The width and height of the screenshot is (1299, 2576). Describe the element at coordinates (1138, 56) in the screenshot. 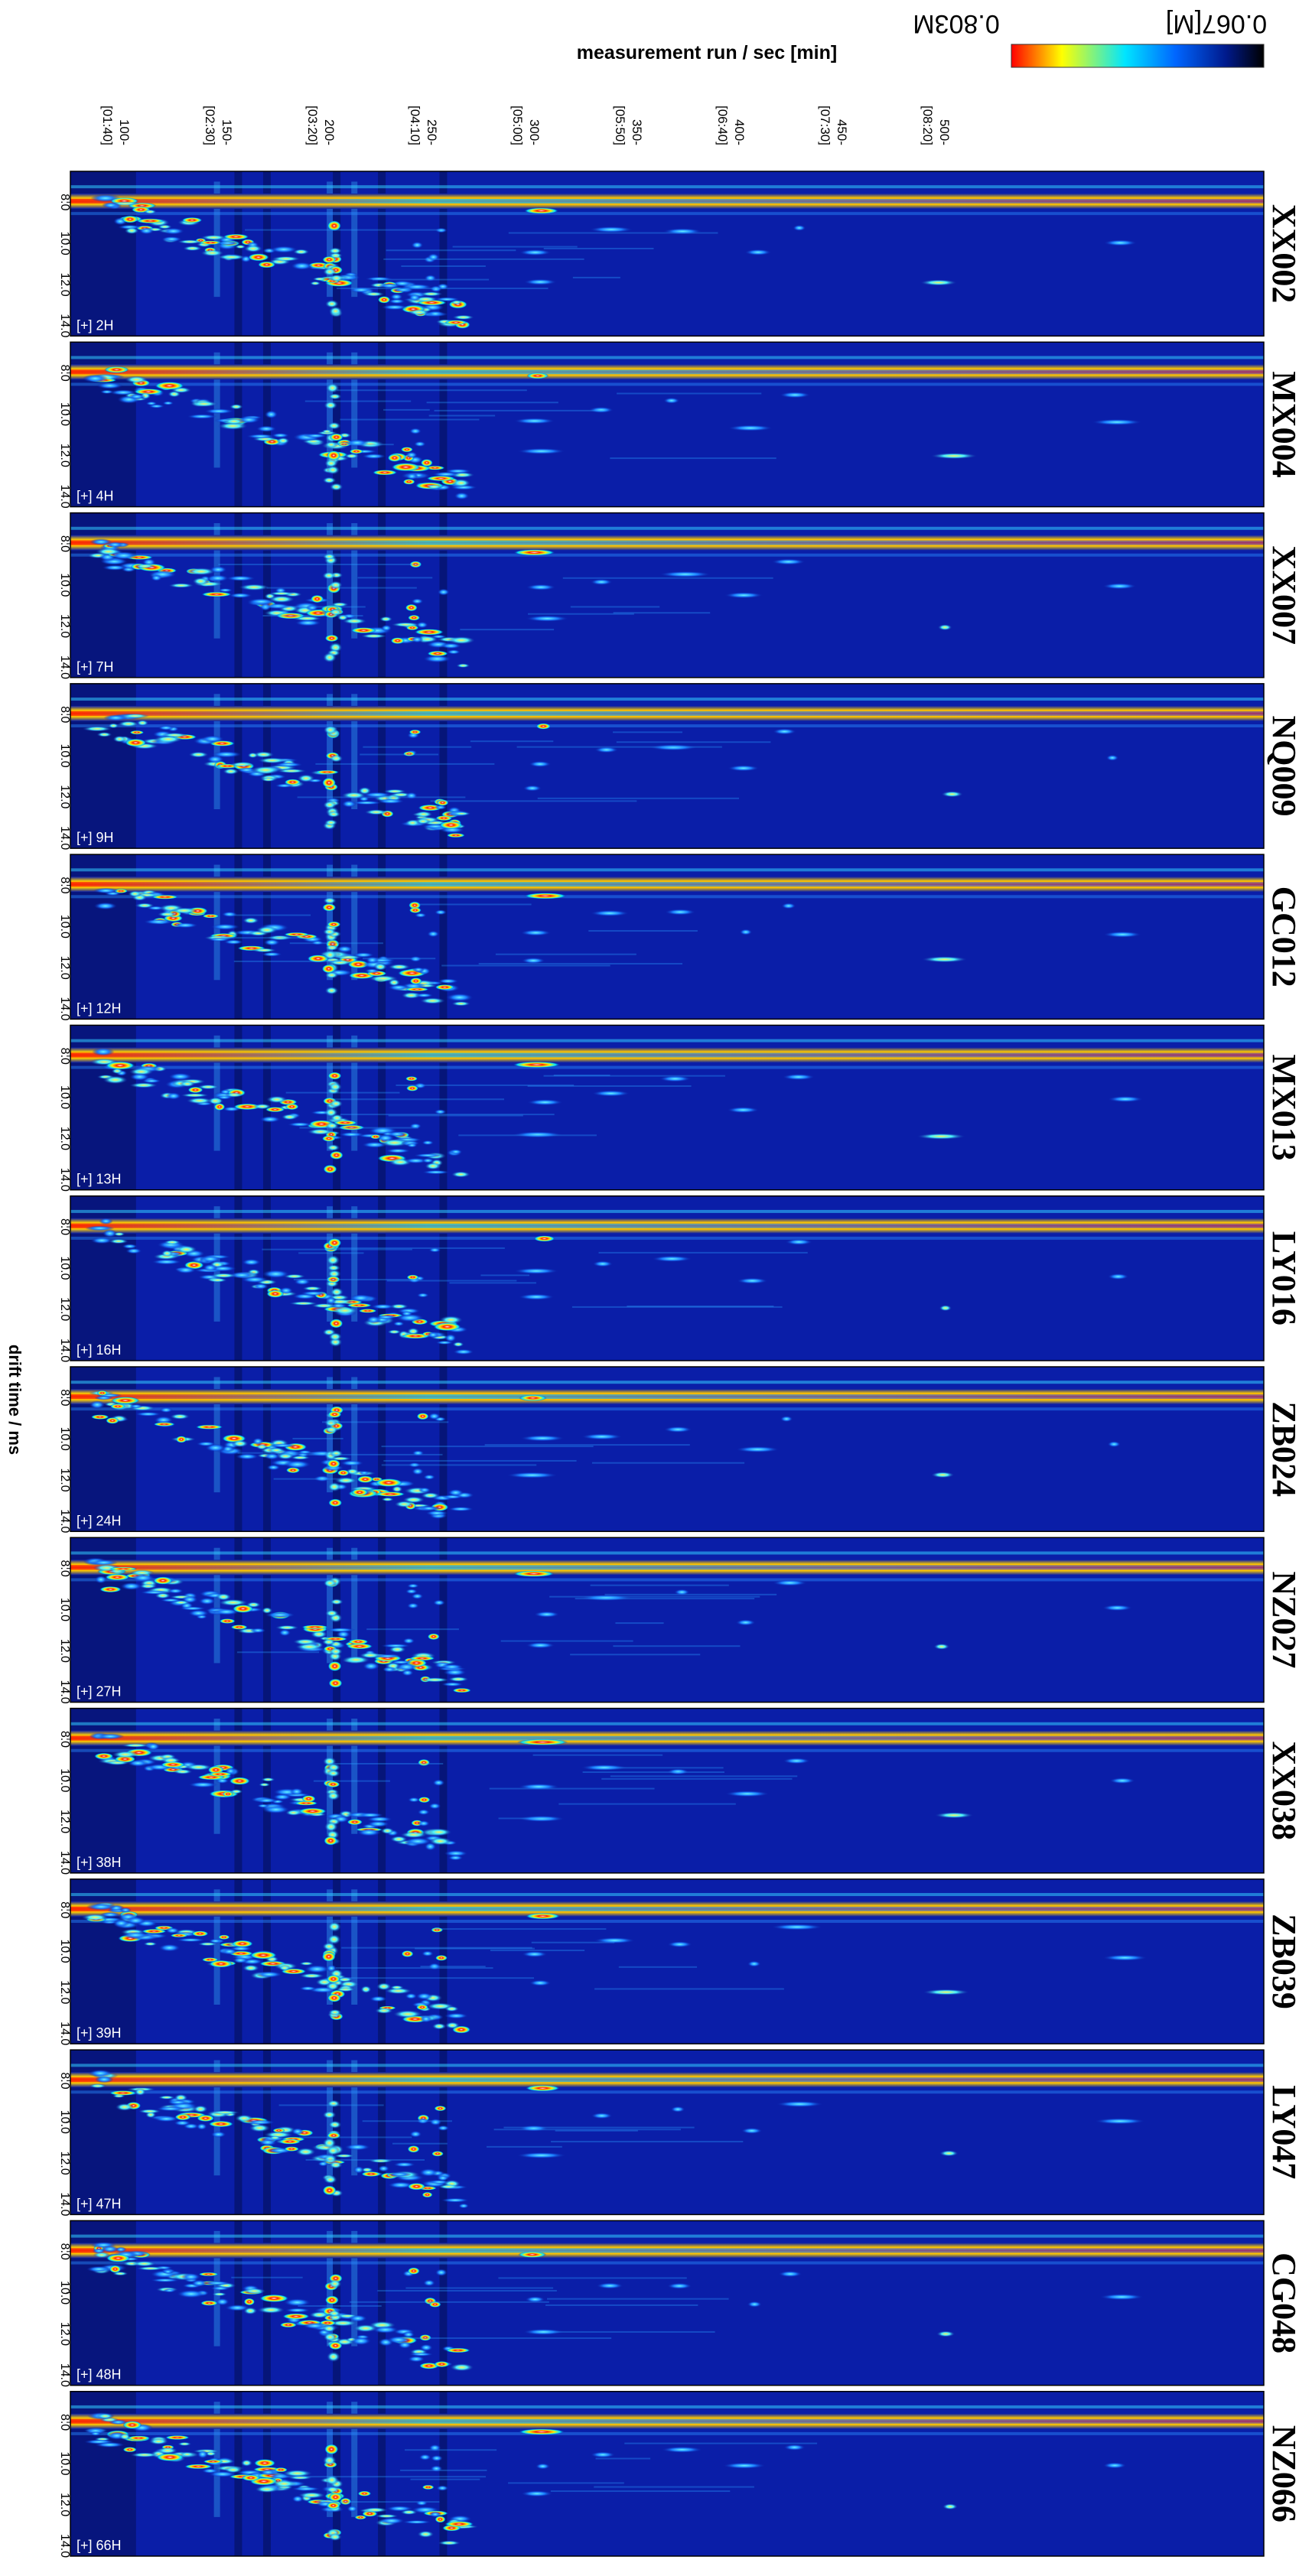

I see `colorbar-gradient` at that location.